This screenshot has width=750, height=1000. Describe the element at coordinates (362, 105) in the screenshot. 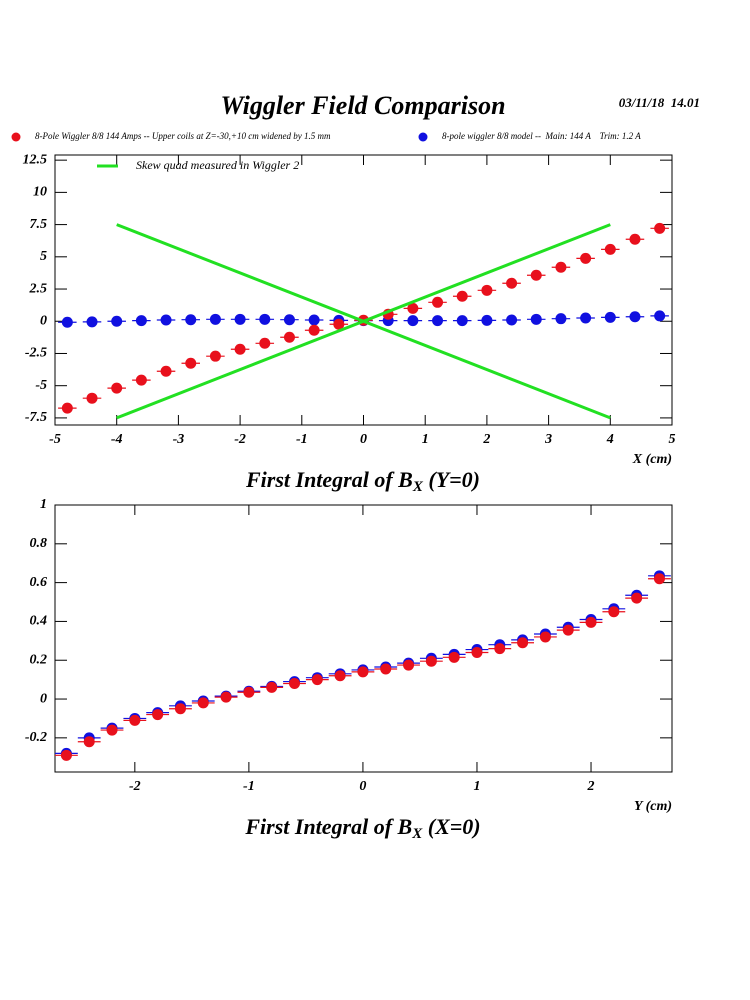

I see `page-title: Wiggler Field Comparison` at that location.